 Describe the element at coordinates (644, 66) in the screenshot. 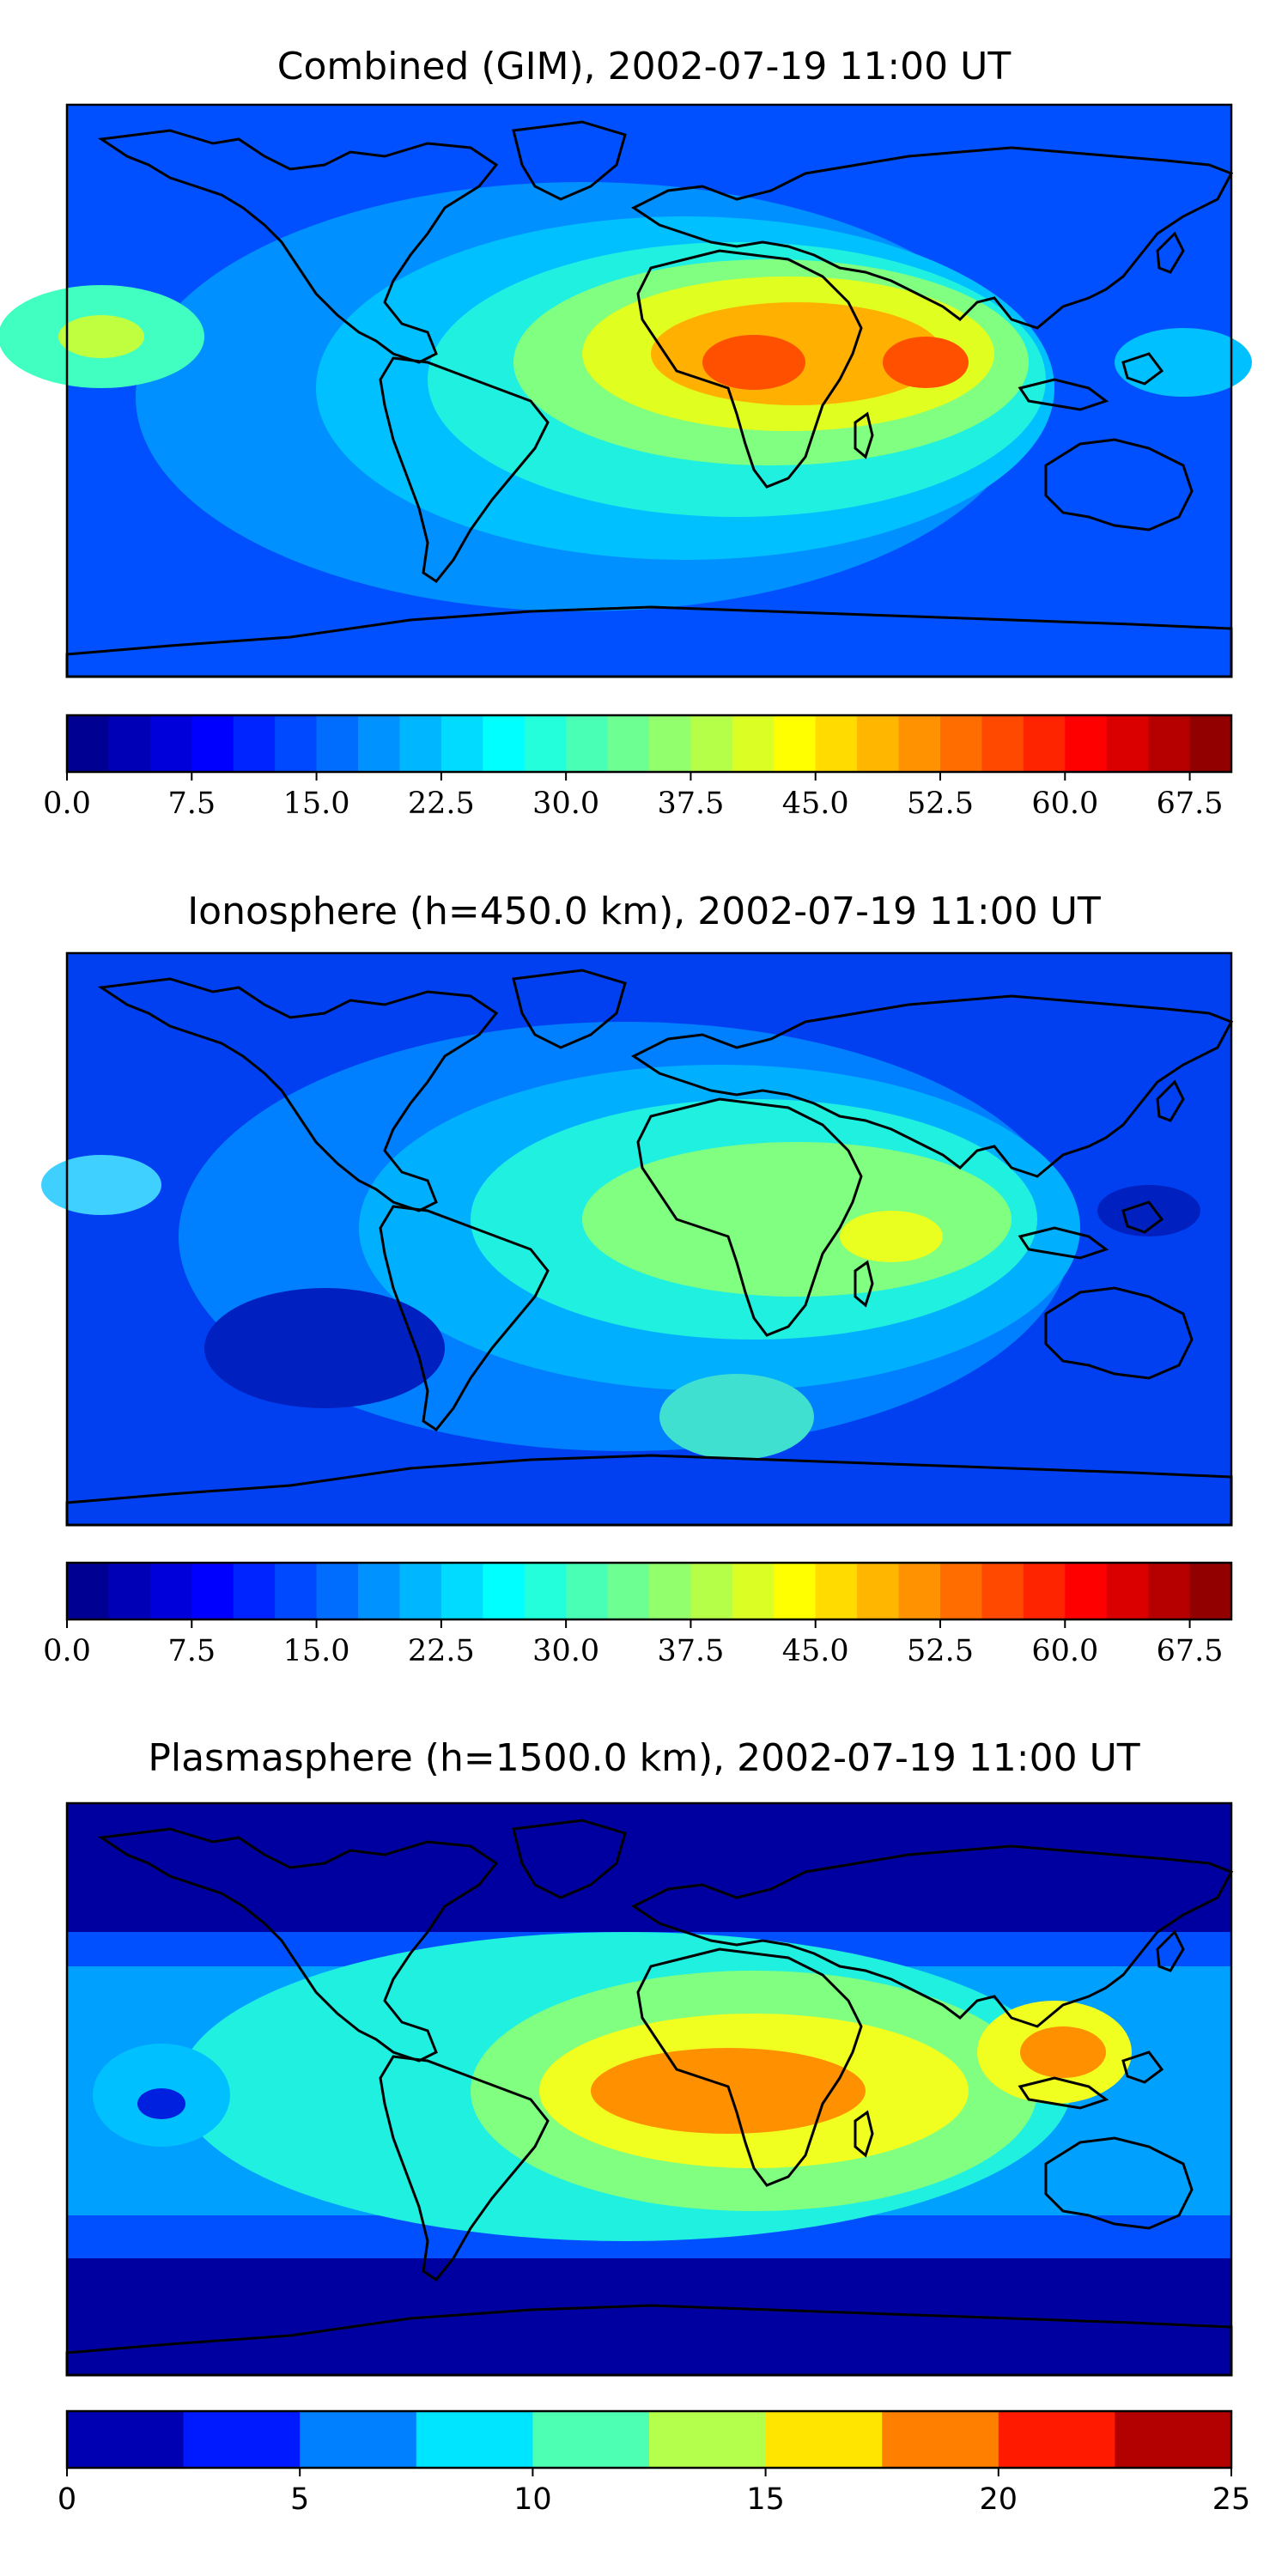

I see `panel-title-combined: Combined (GIM), 2002-07-19 11:00 UT` at that location.